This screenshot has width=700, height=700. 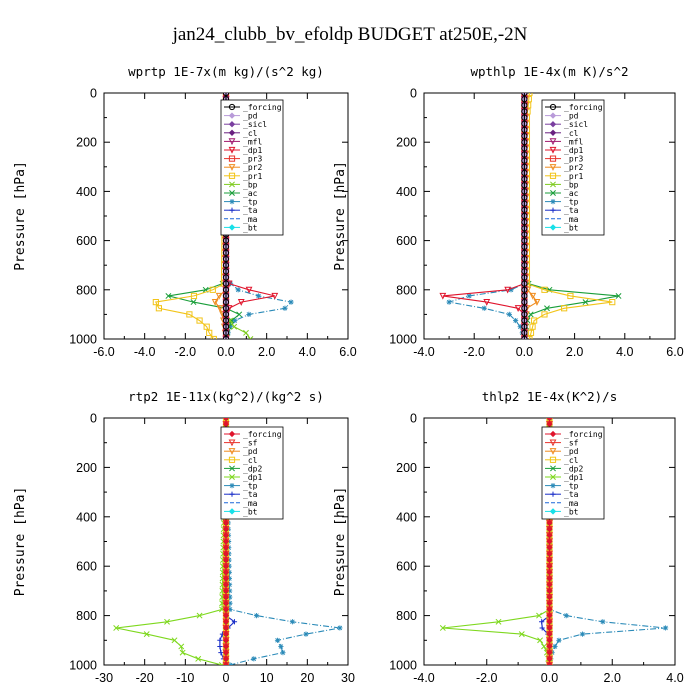 What do you see at coordinates (104, 678) in the screenshot?
I see `x-tick-label: -30` at bounding box center [104, 678].